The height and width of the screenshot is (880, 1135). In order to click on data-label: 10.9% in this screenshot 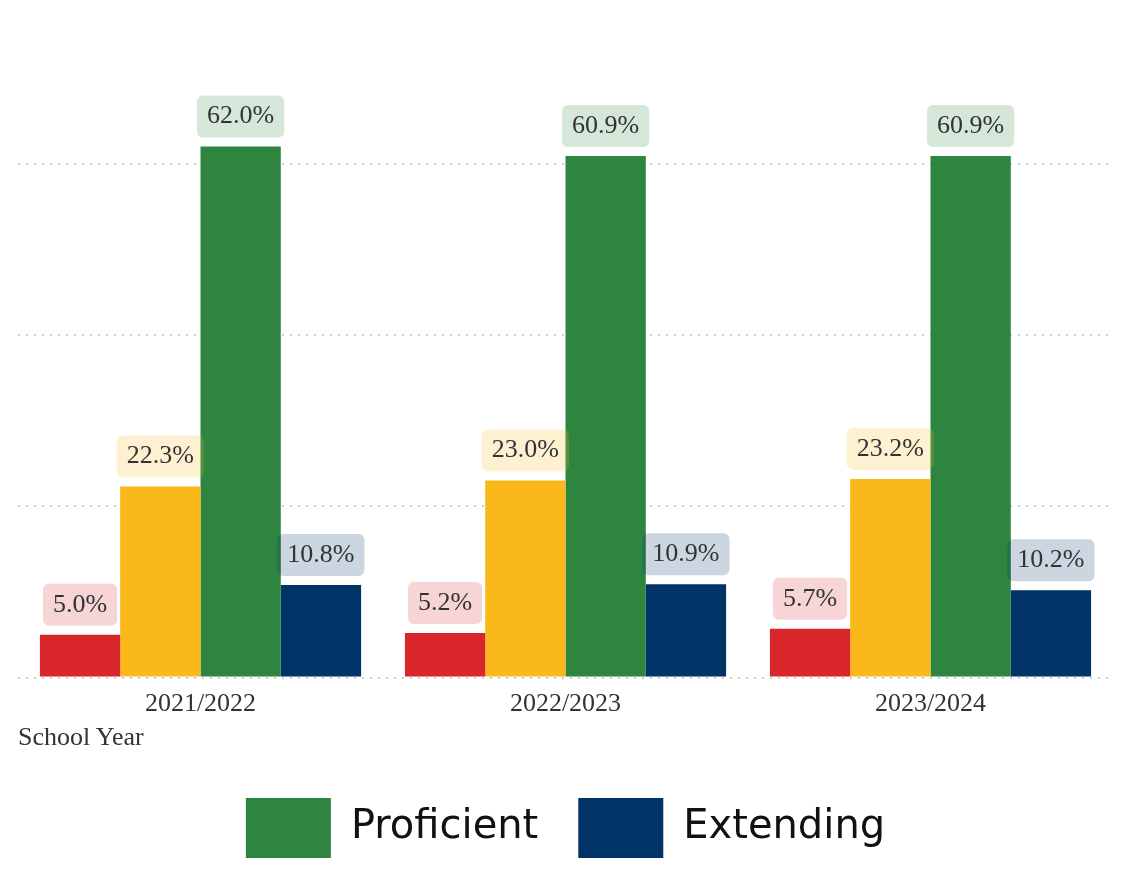, I will do `click(686, 553)`.